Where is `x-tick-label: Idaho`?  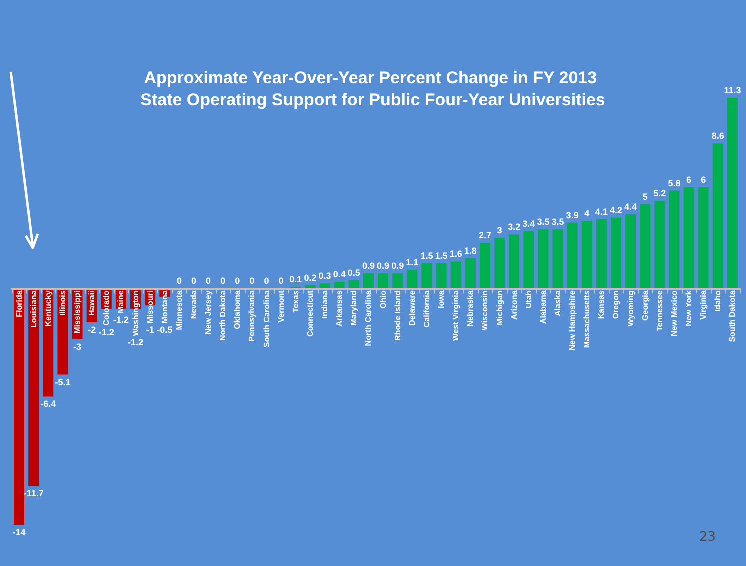 x-tick-label: Idaho is located at coordinates (718, 301).